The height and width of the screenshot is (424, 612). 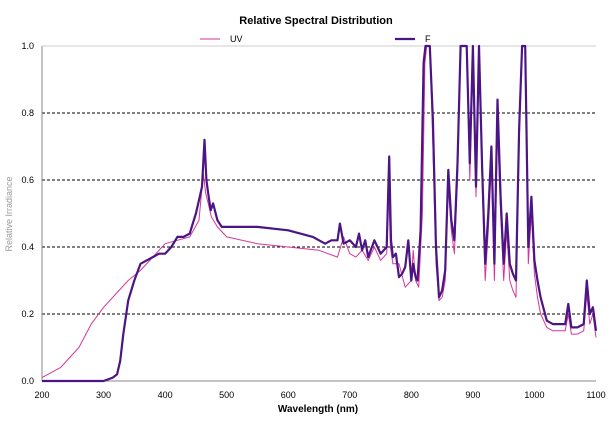 What do you see at coordinates (27, 113) in the screenshot?
I see `y-tick-label: 0.8` at bounding box center [27, 113].